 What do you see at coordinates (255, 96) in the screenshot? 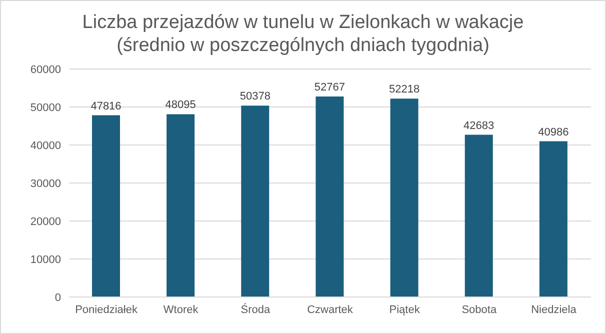
I see `data-label: 50378` at bounding box center [255, 96].